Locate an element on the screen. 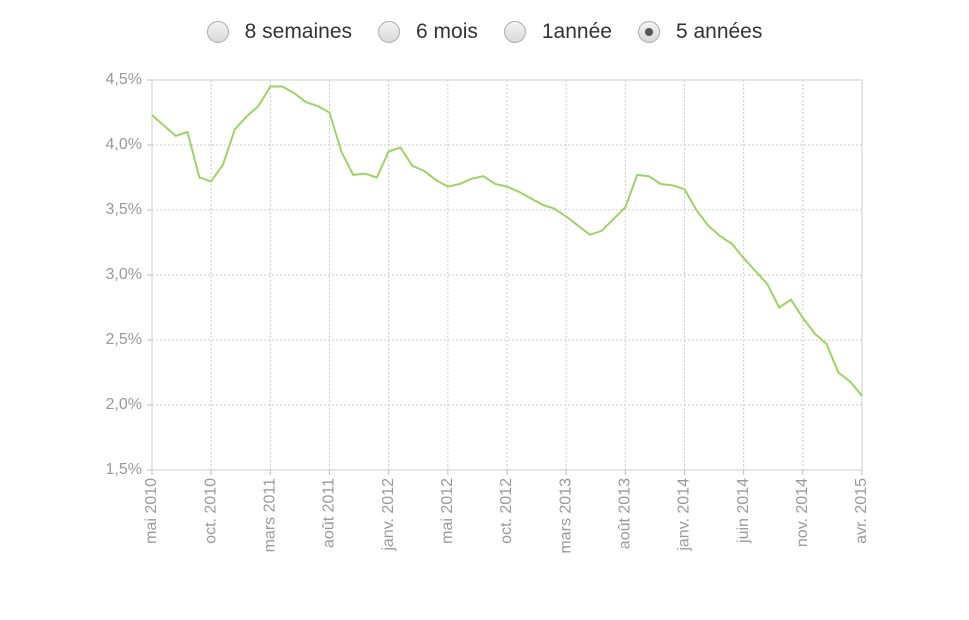 This screenshot has height=620, width=969. radio-option: 5 années is located at coordinates (700, 32).